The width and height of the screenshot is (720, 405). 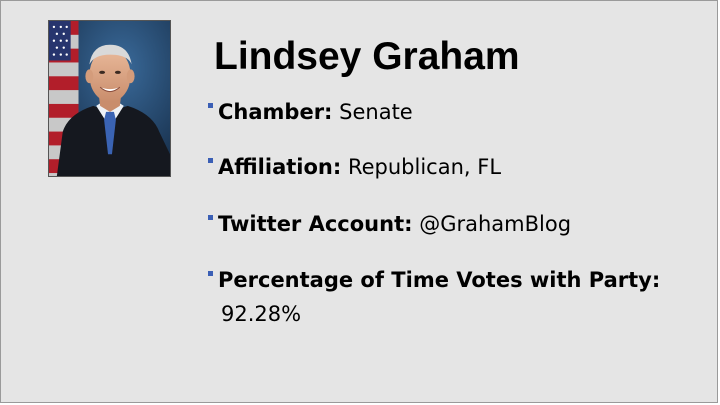 What do you see at coordinates (109, 98) in the screenshot?
I see `portrait-photo` at bounding box center [109, 98].